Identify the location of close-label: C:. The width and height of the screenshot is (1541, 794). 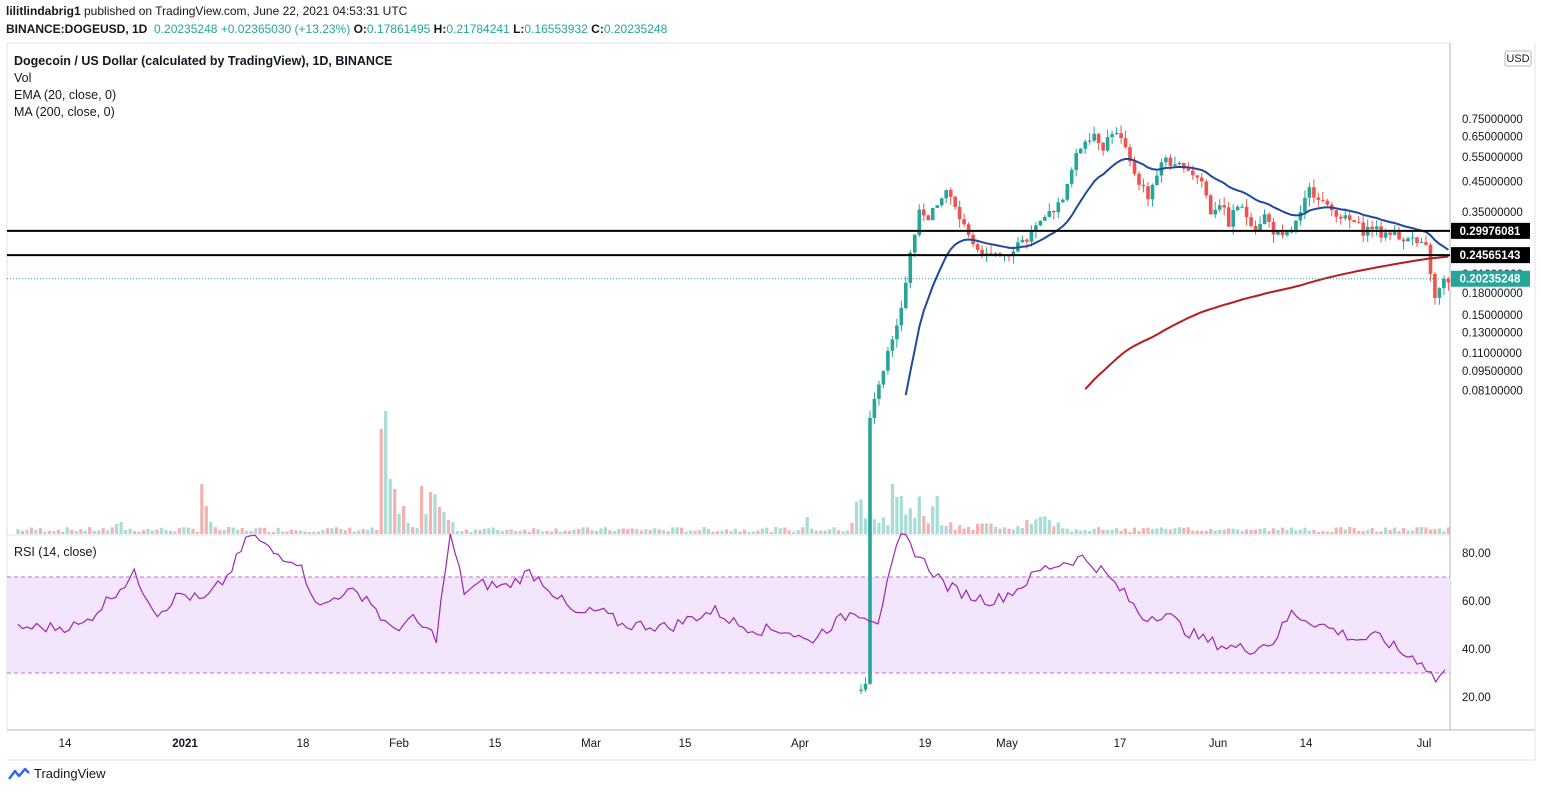
(597, 29).